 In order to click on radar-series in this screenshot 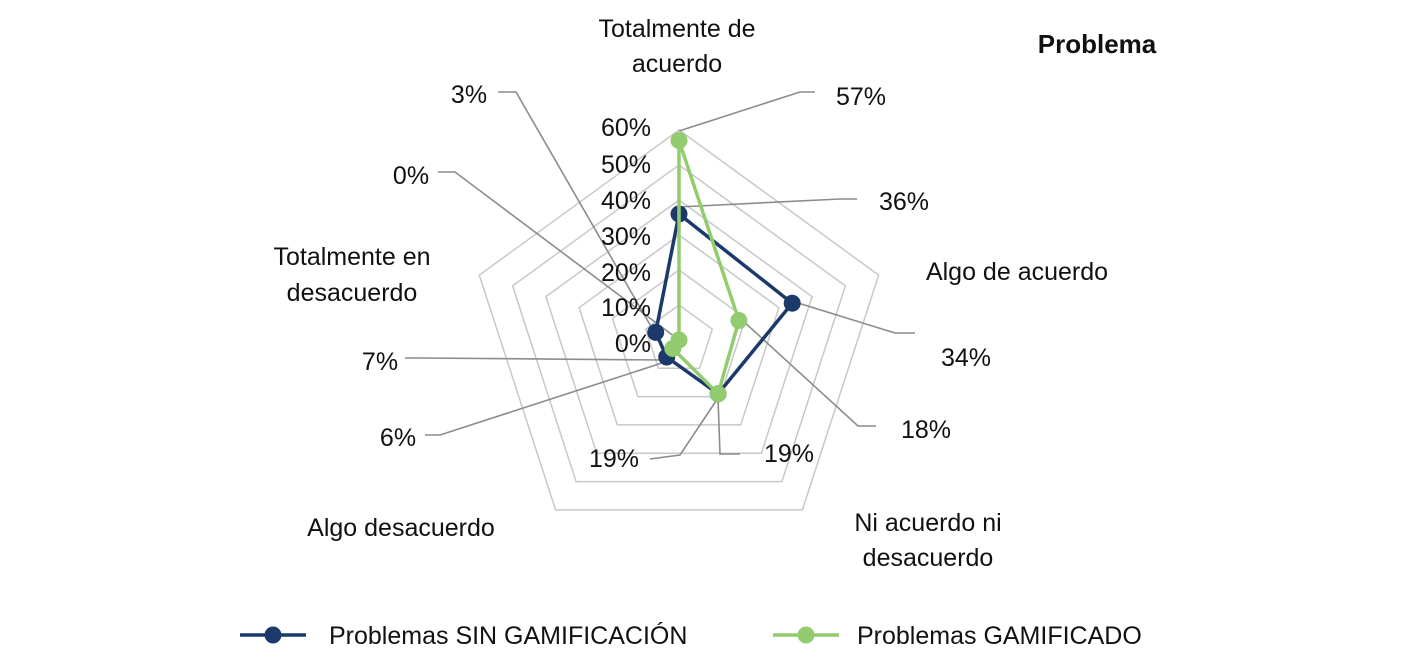, I will do `click(724, 267)`.